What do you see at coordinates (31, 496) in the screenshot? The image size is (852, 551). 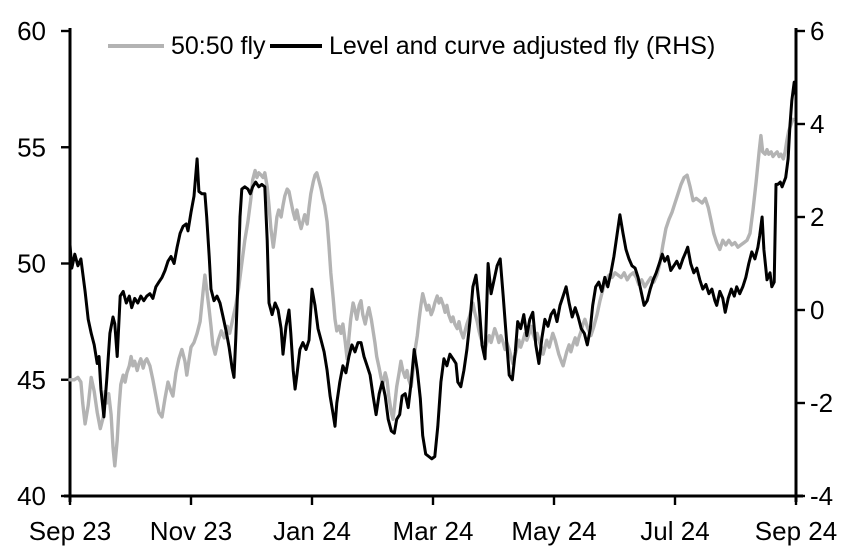 I see `left-axis-tick-label: 40` at bounding box center [31, 496].